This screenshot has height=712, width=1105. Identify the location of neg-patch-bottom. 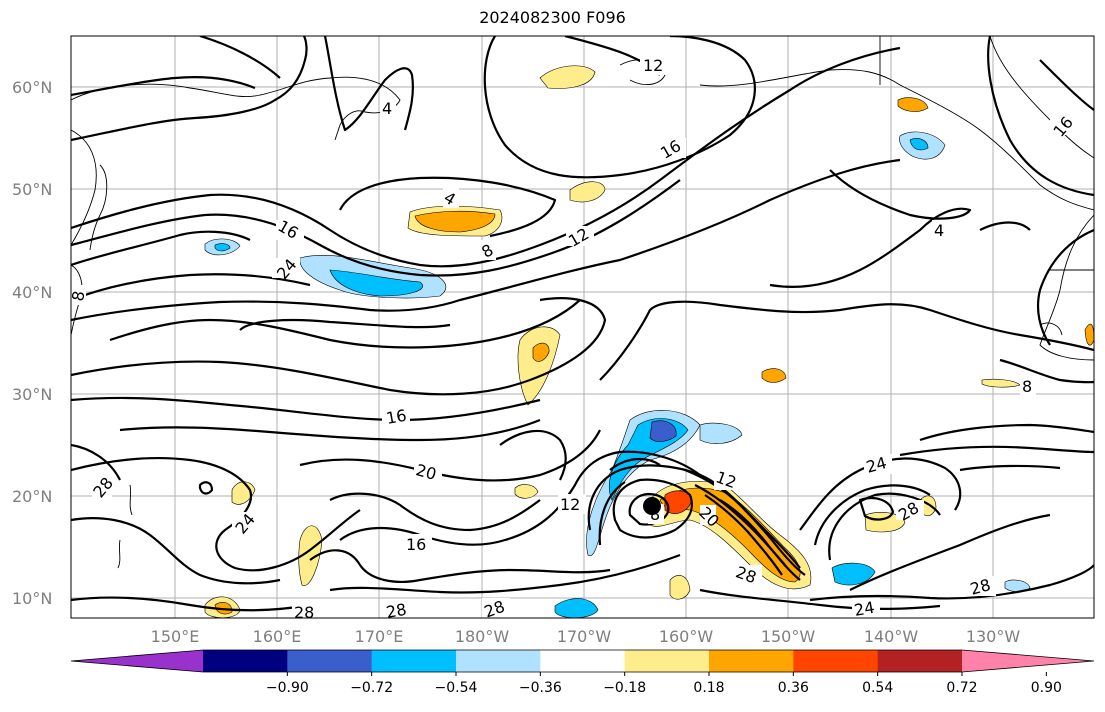
(576, 608).